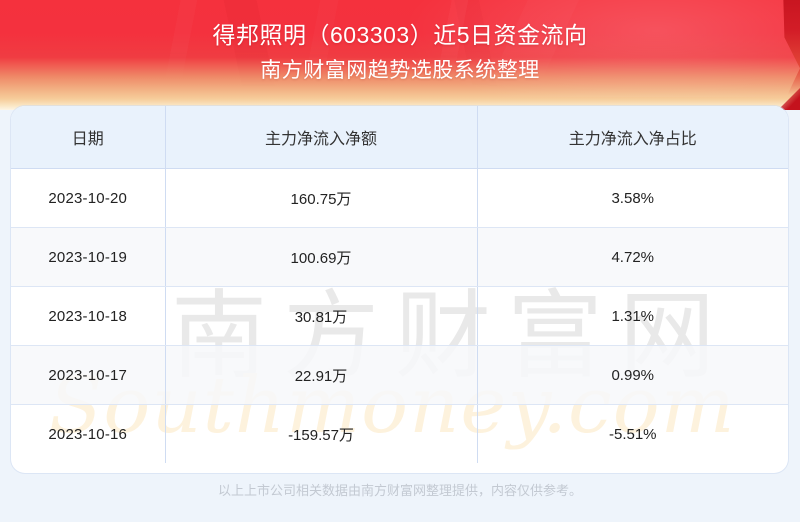 The image size is (800, 522). I want to click on cell-date: 2023-10-16, so click(88, 433).